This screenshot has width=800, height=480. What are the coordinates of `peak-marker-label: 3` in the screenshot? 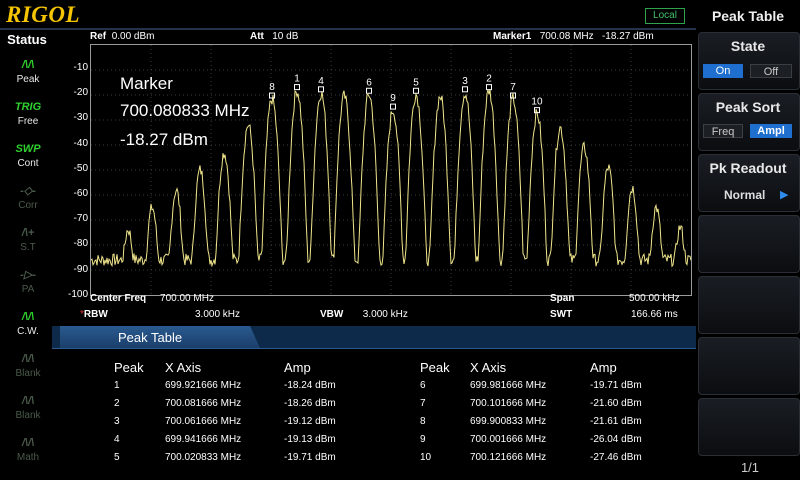 It's located at (465, 81).